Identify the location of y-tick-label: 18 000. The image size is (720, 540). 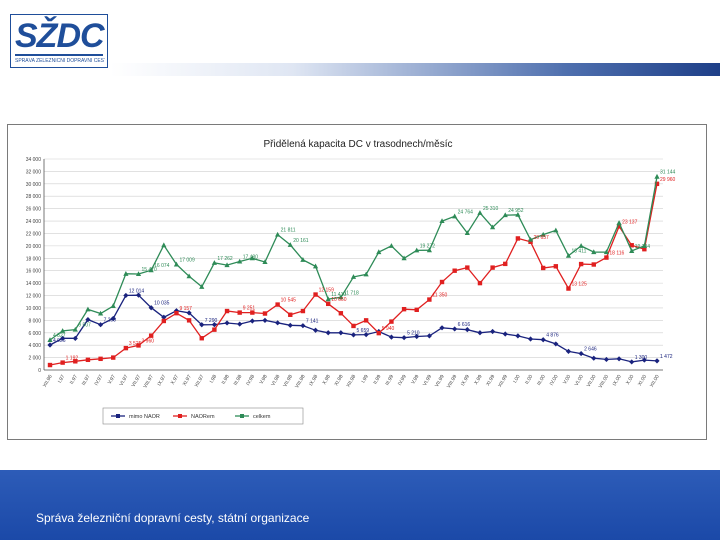
(34, 259).